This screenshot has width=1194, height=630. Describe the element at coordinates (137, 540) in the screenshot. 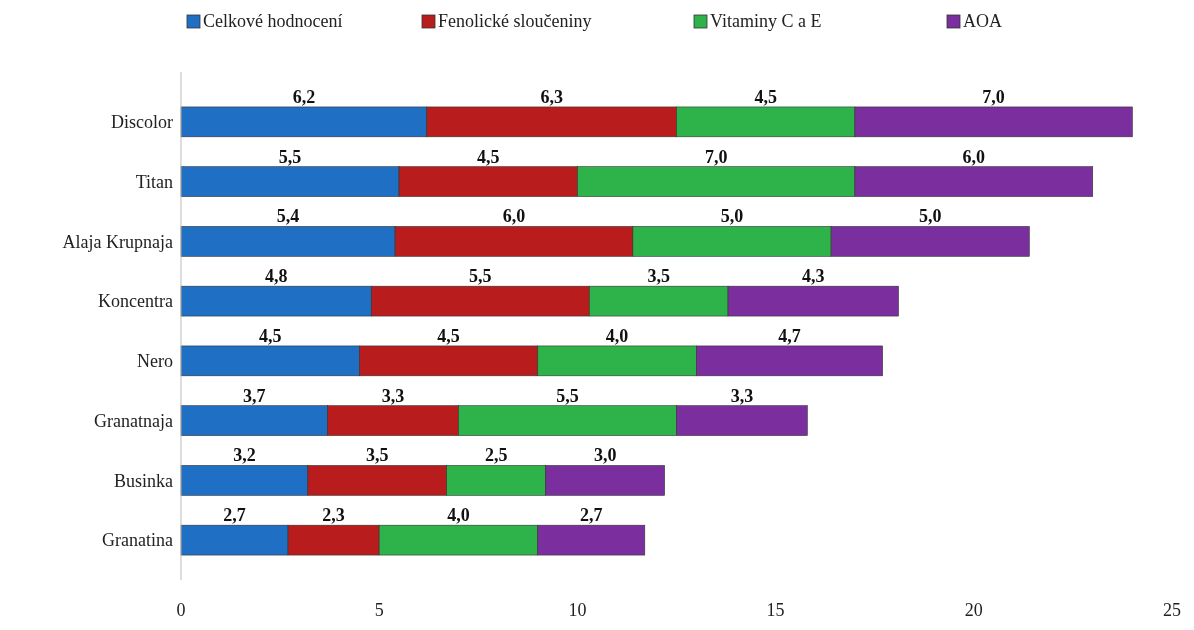

I see `y-tick-label: Granatina` at that location.